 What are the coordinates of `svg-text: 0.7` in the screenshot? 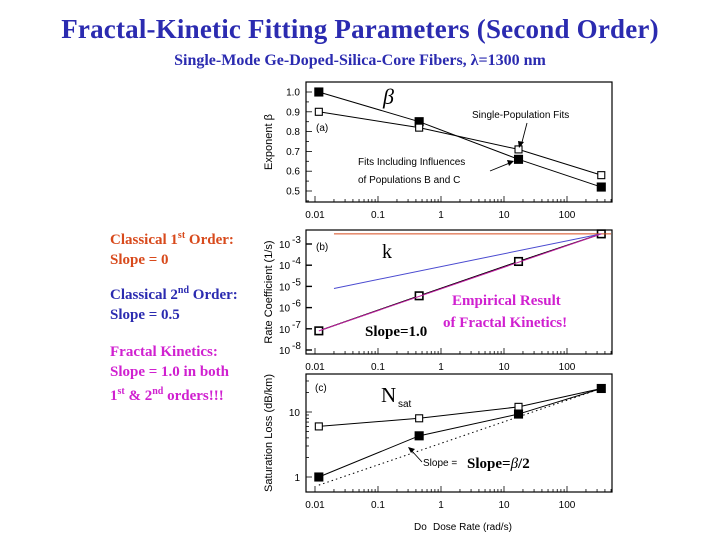 It's located at (293, 152).